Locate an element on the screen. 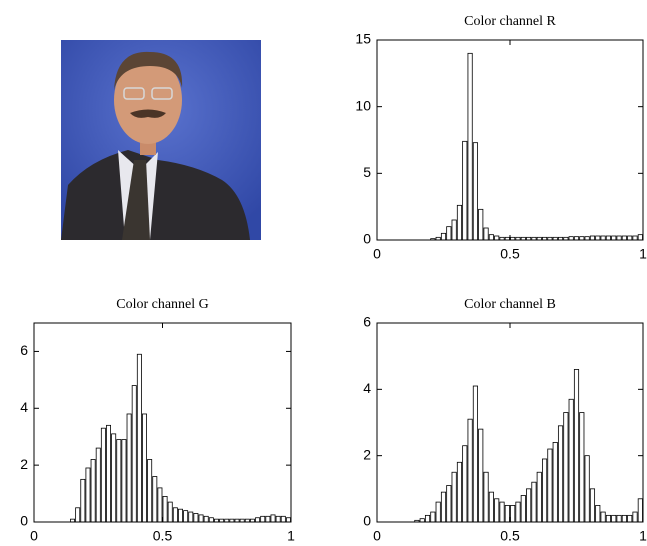  y-tick-label: 6 is located at coordinates (367, 322).